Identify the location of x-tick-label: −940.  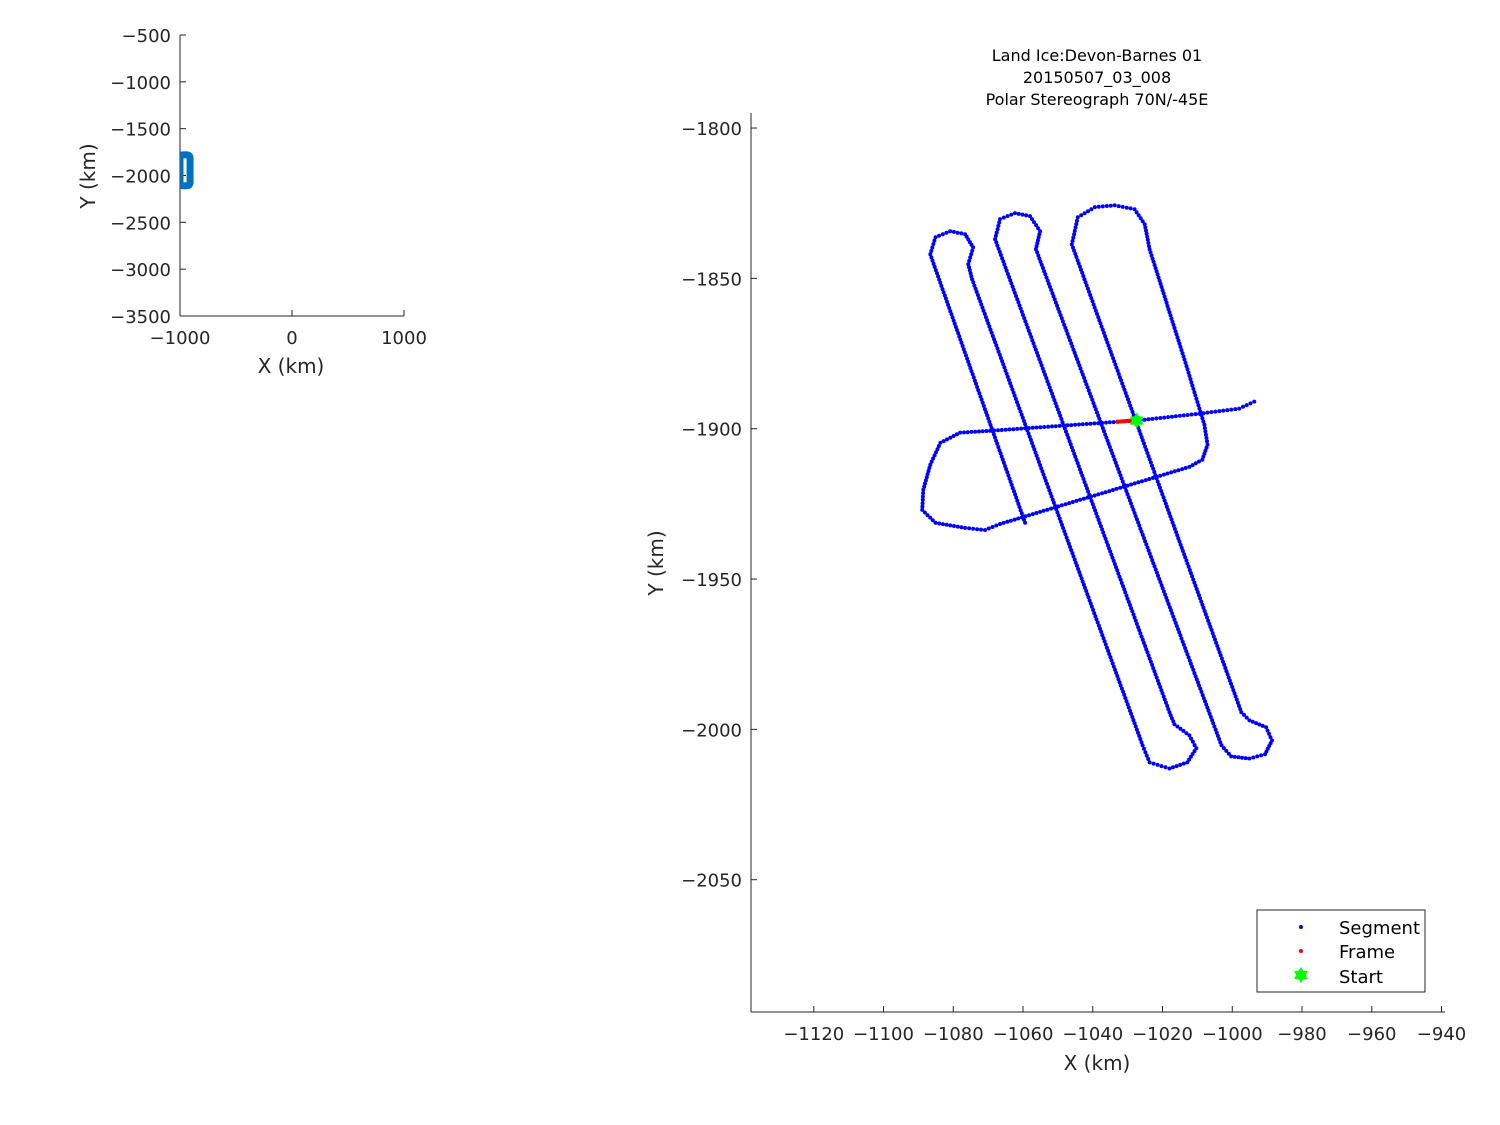
(1441, 1034).